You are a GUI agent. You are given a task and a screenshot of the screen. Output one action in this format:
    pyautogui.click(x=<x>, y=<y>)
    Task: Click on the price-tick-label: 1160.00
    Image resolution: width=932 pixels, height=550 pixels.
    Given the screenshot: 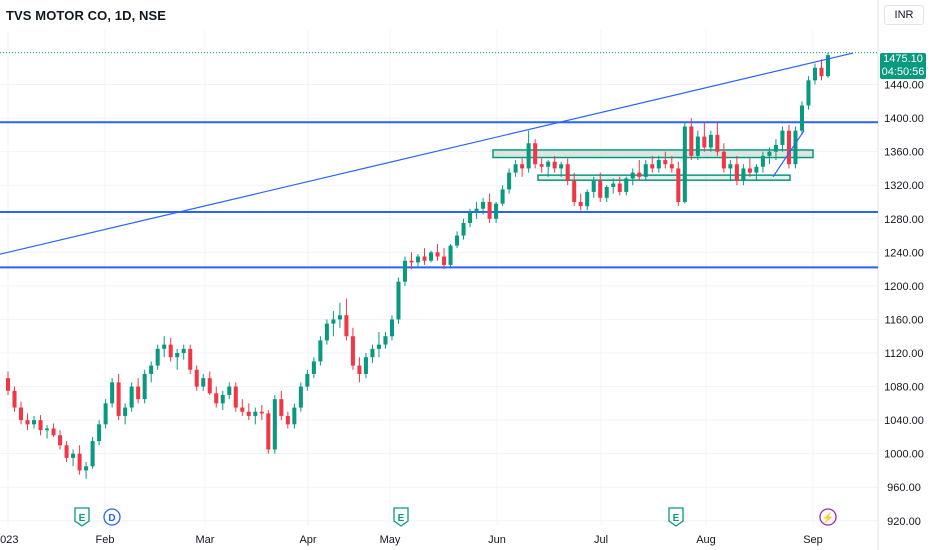 What is the action you would take?
    pyautogui.click(x=904, y=320)
    